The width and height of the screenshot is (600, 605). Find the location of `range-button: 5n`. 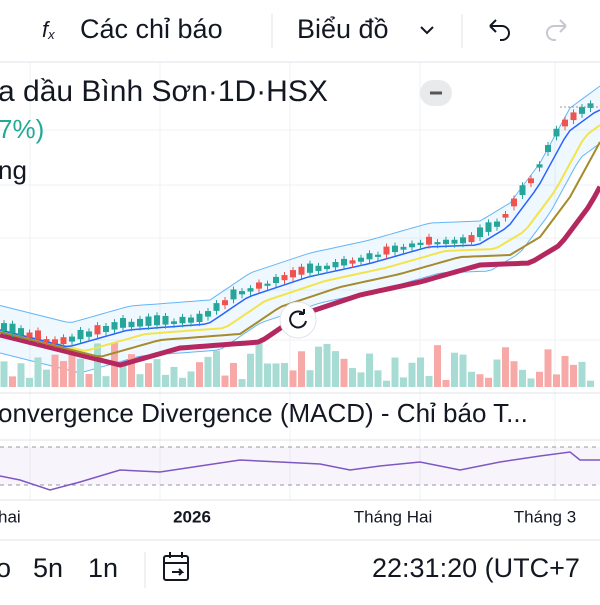

range-button: 5n is located at coordinates (48, 568).